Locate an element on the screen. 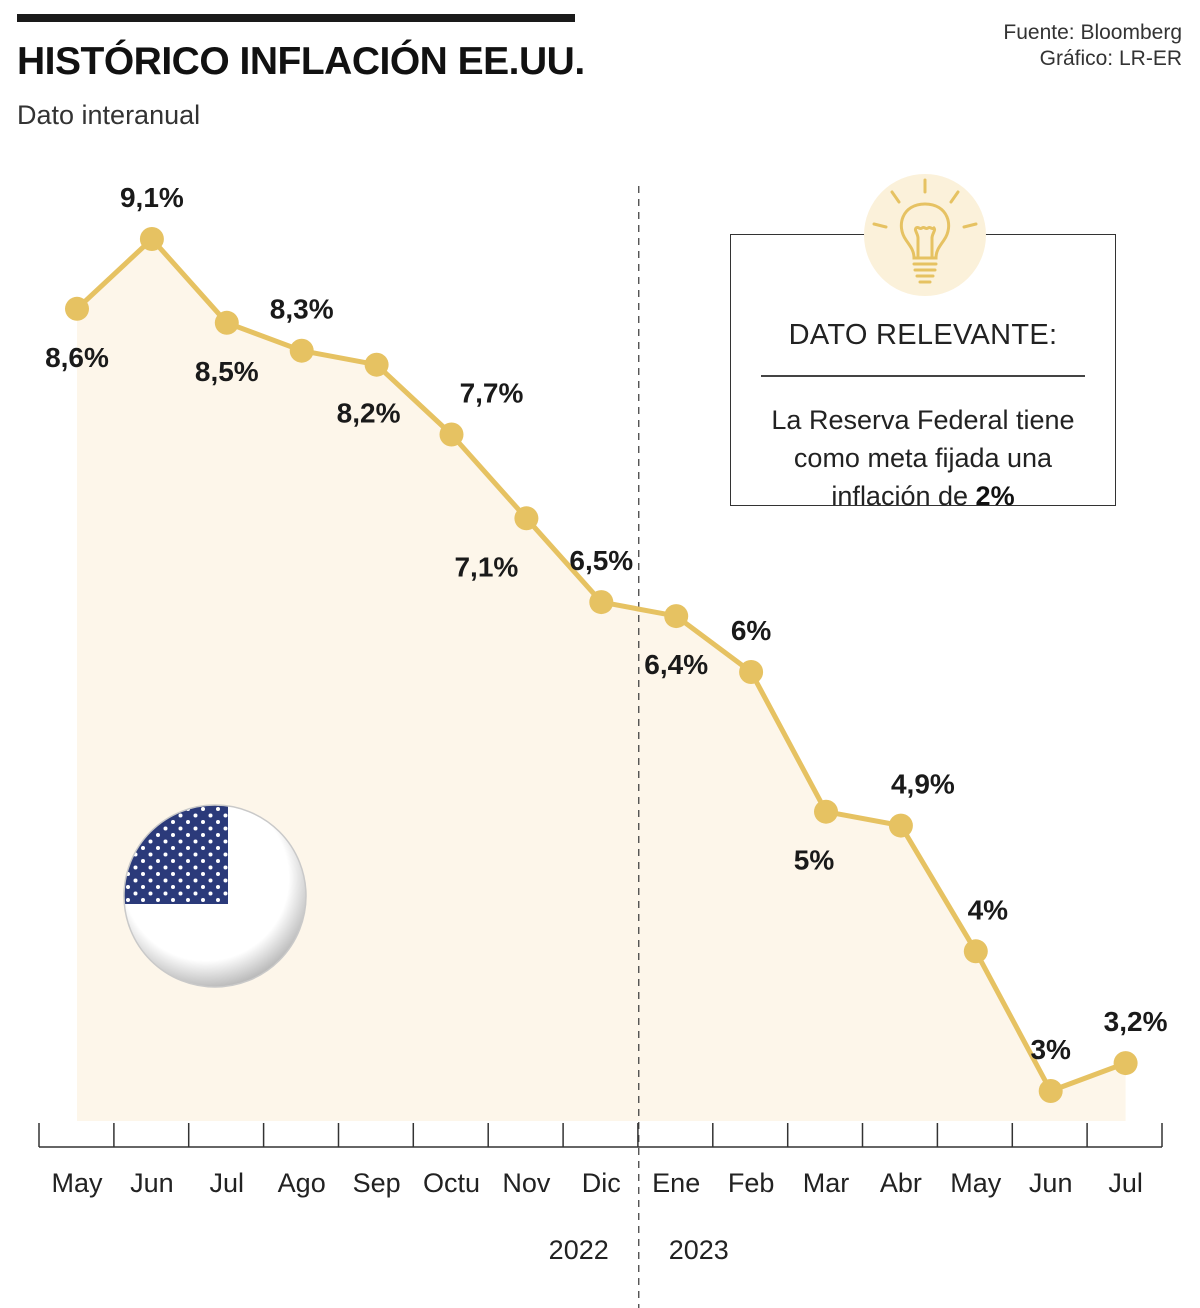 The width and height of the screenshot is (1200, 1308). year-label: 2022 is located at coordinates (579, 1250).